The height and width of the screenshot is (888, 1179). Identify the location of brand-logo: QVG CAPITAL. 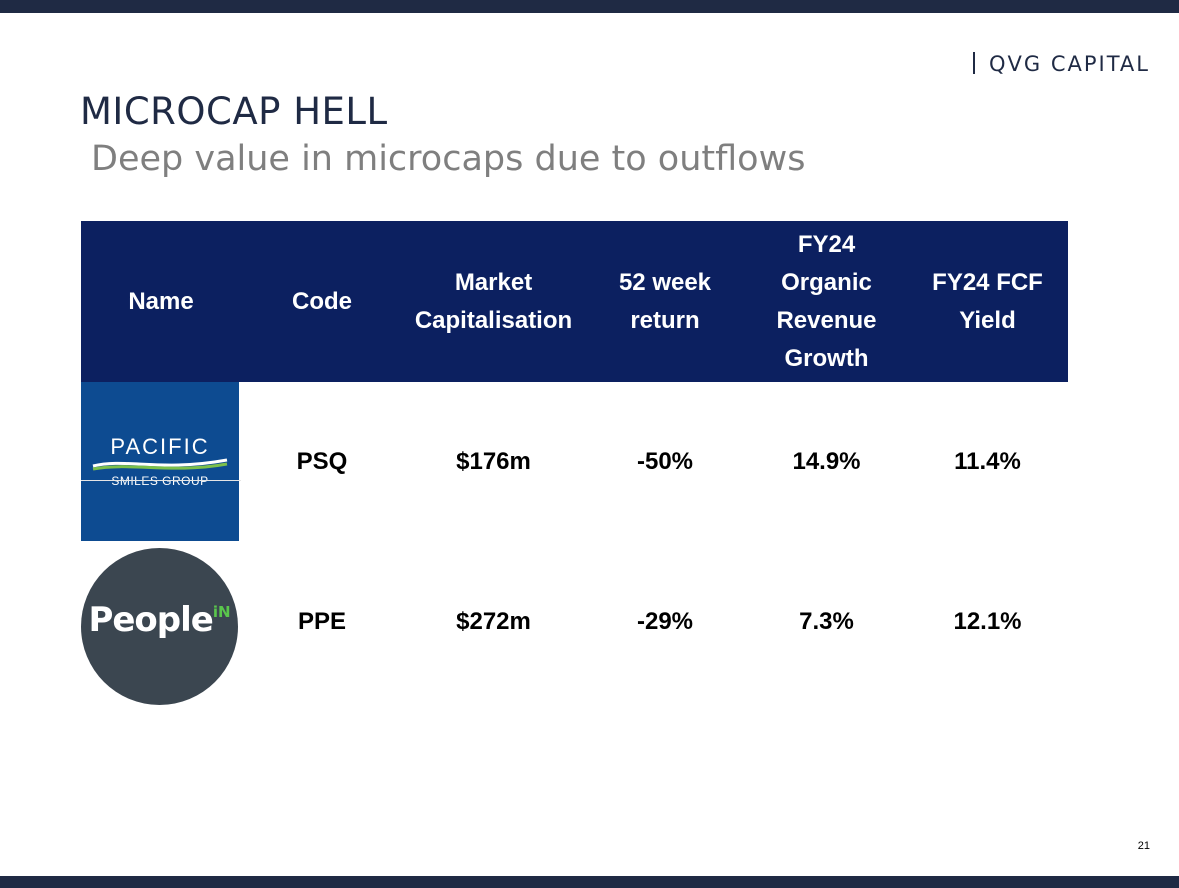
(1061, 64).